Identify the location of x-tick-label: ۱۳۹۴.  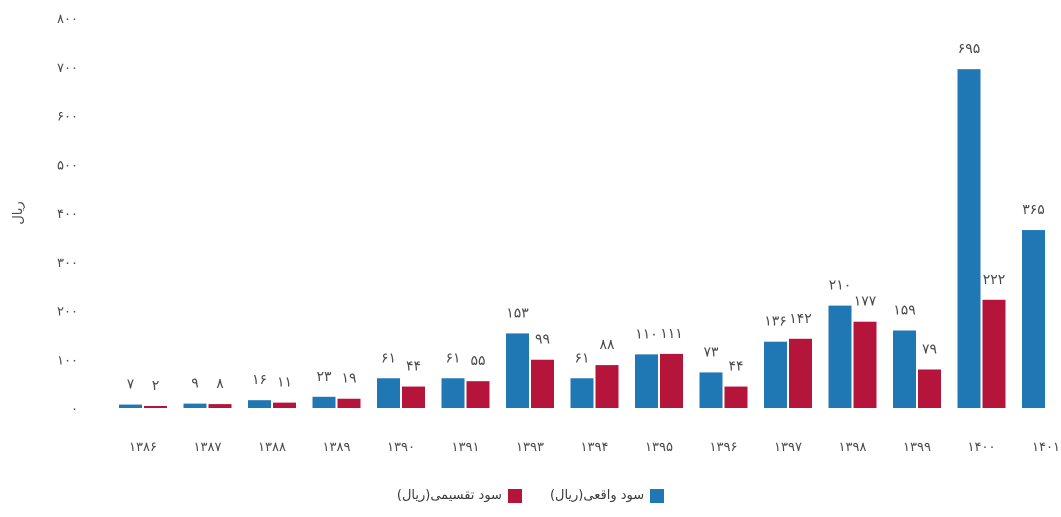
(595, 447).